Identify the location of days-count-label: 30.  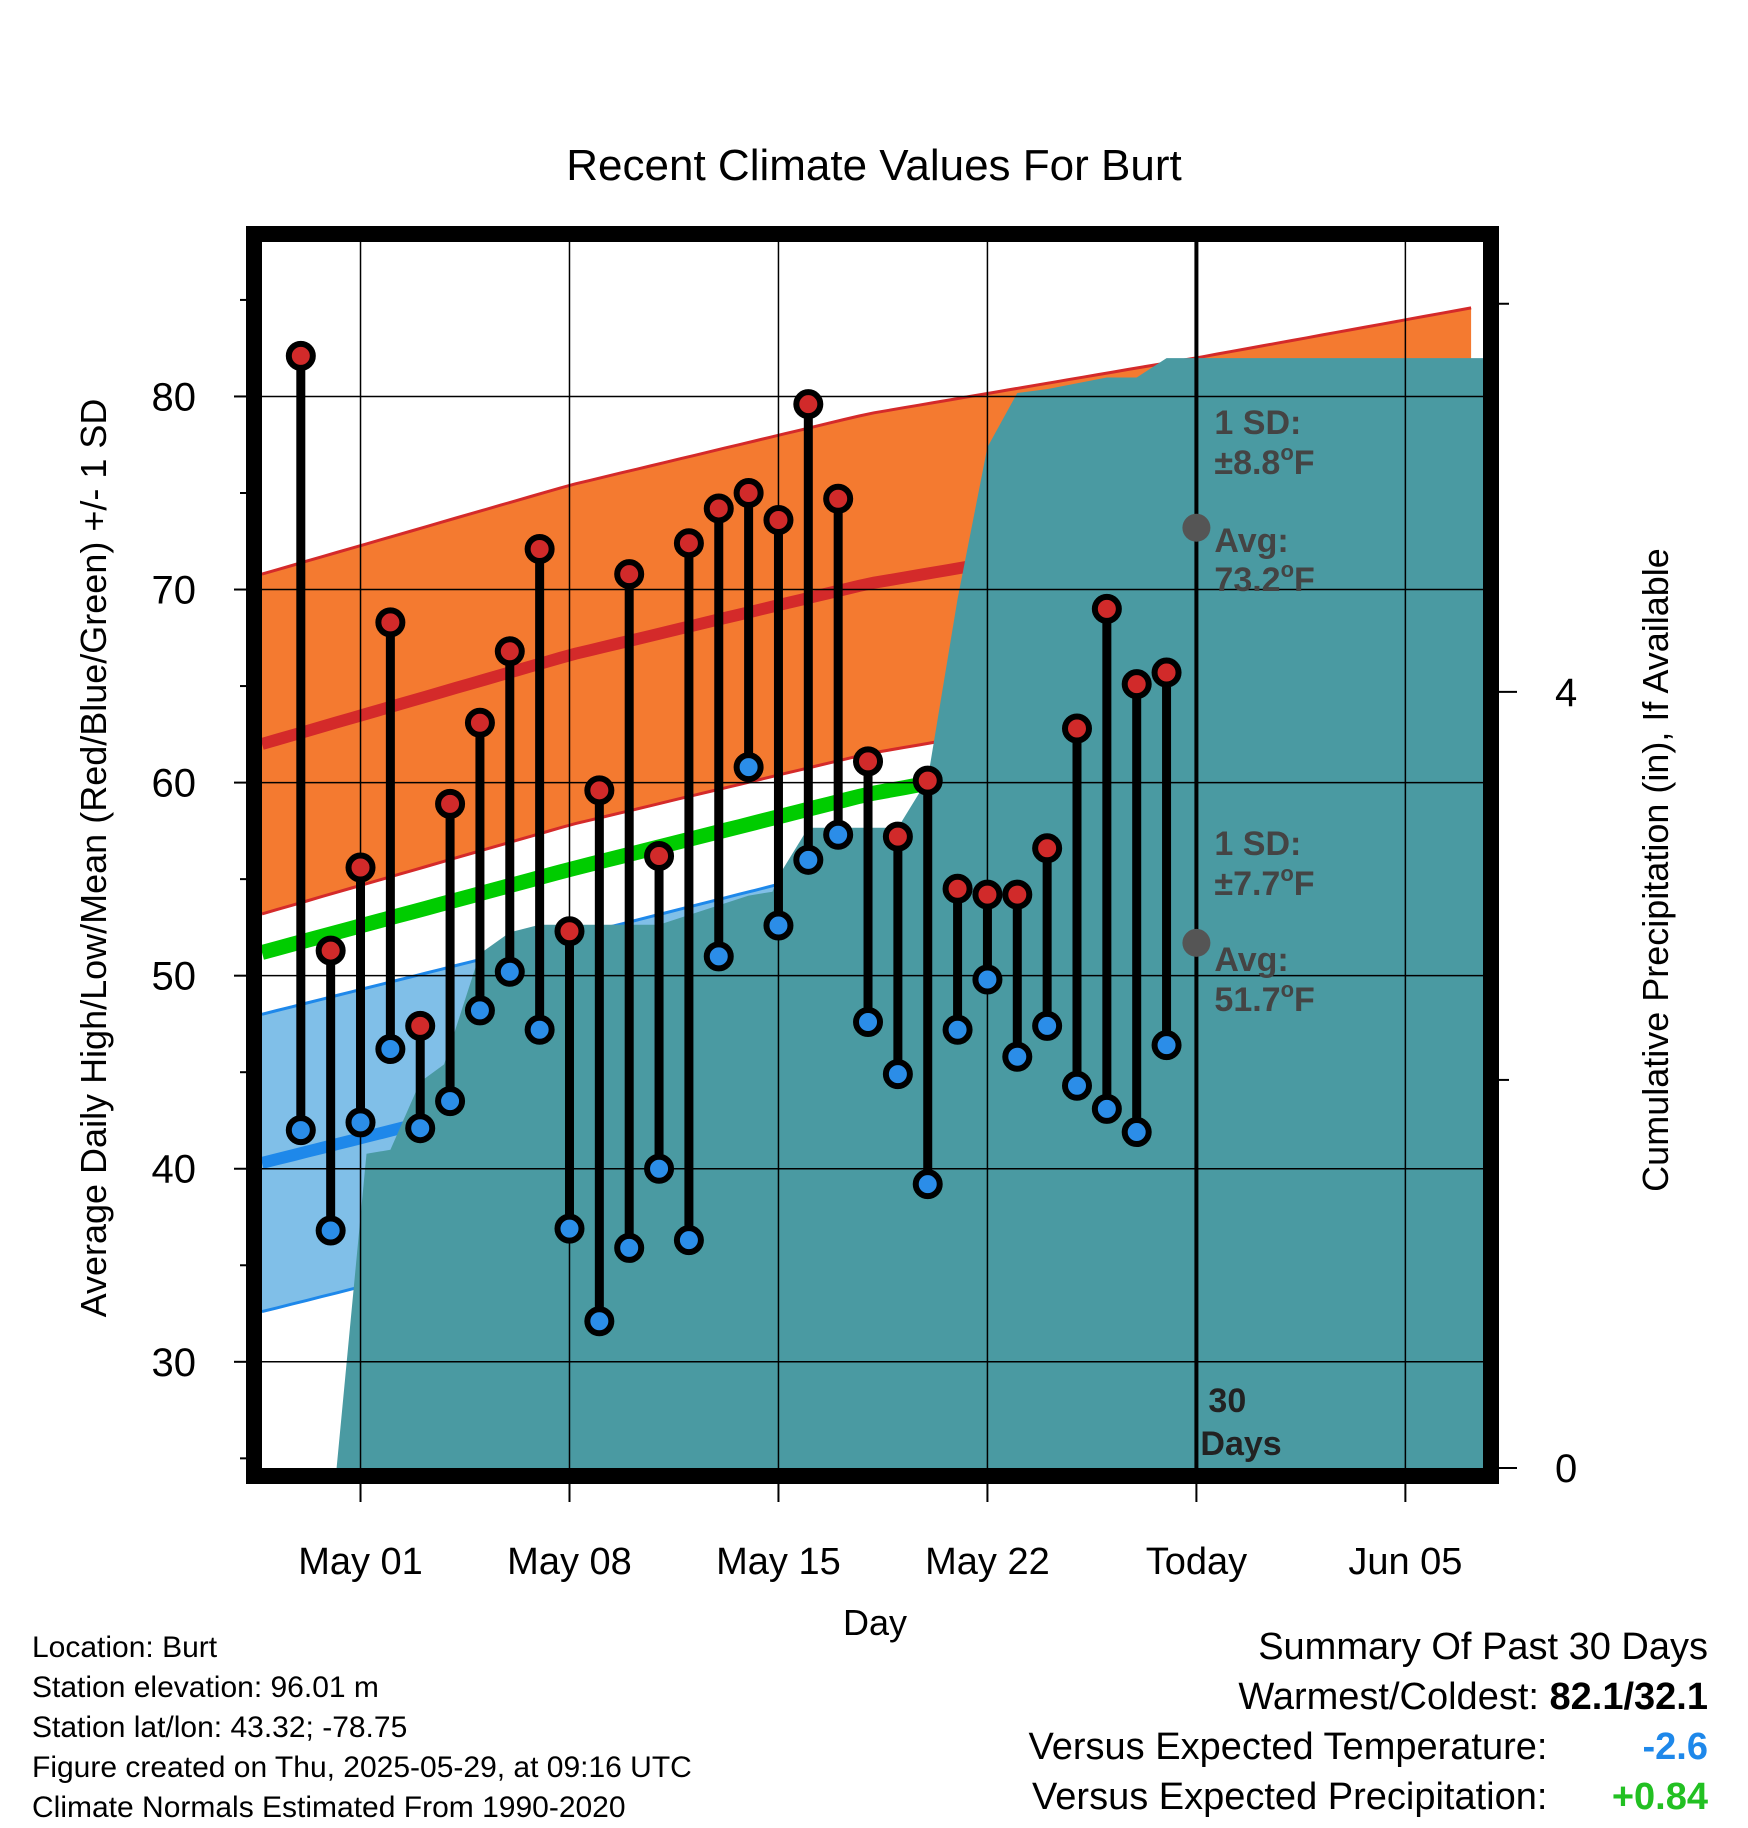
(1227, 1401).